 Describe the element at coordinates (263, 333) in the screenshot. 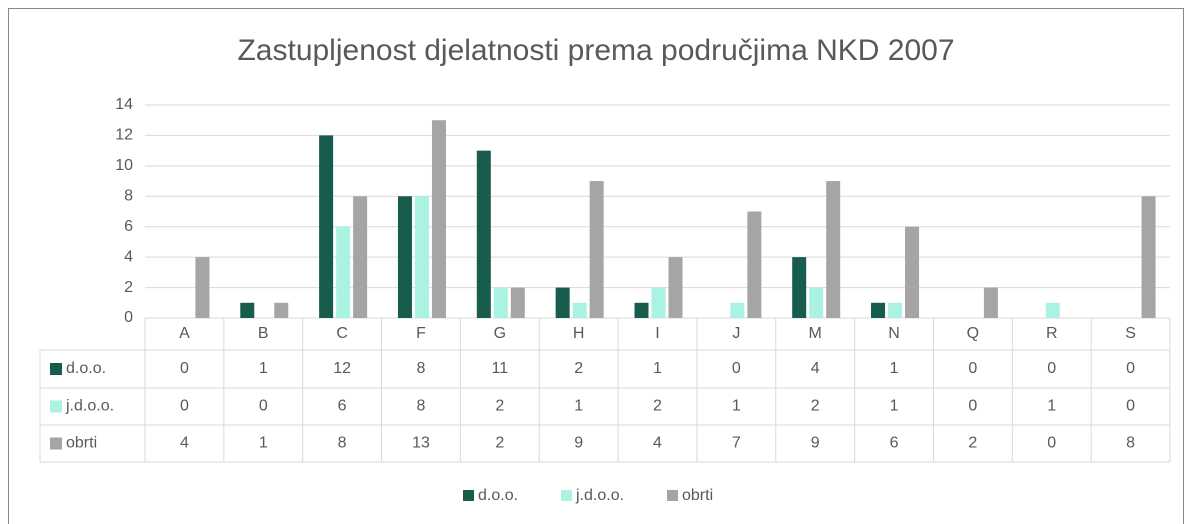

I see `x-tick-label: B` at that location.